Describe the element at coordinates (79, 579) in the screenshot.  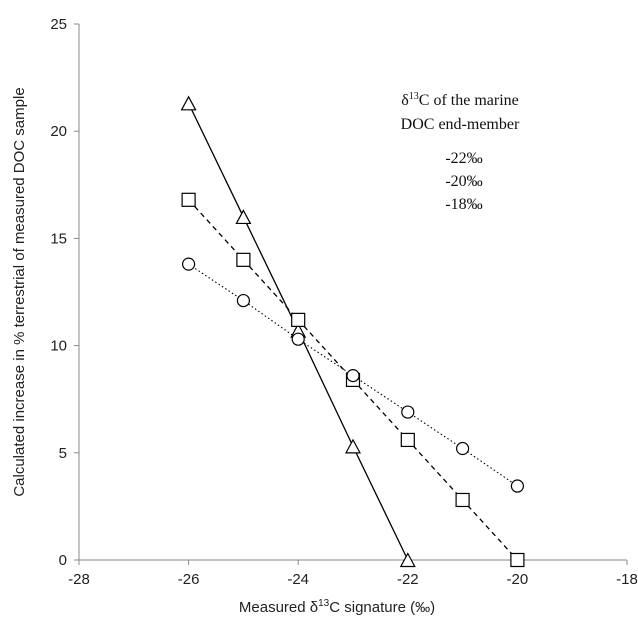
I see `x-tick-label: -28` at that location.